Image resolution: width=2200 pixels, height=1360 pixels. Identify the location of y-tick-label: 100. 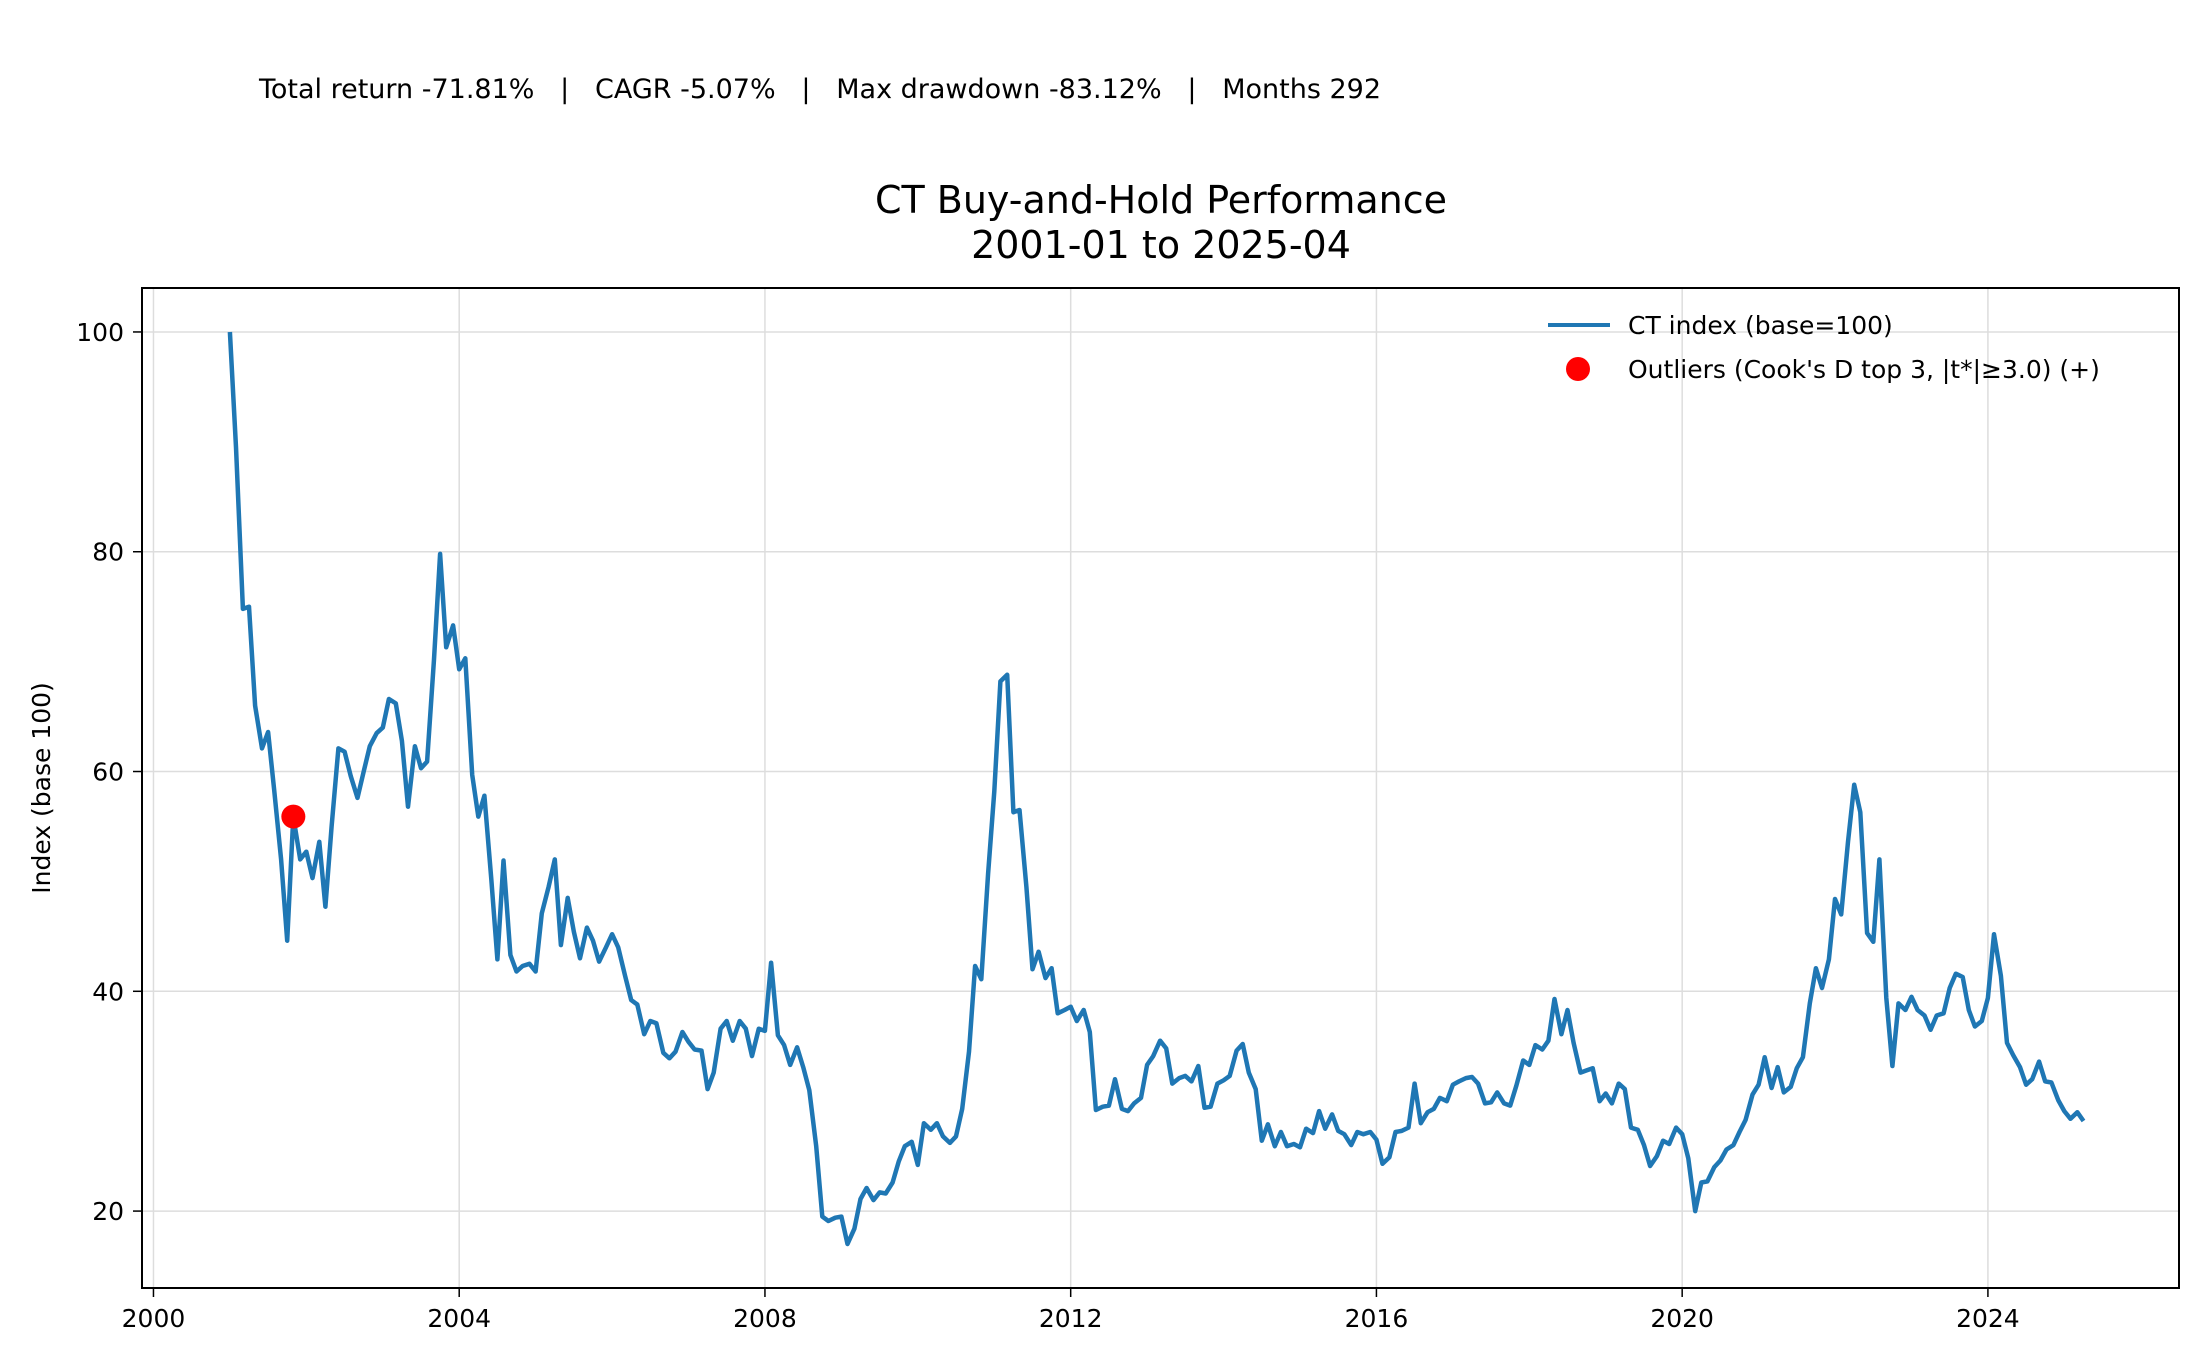
(100, 332).